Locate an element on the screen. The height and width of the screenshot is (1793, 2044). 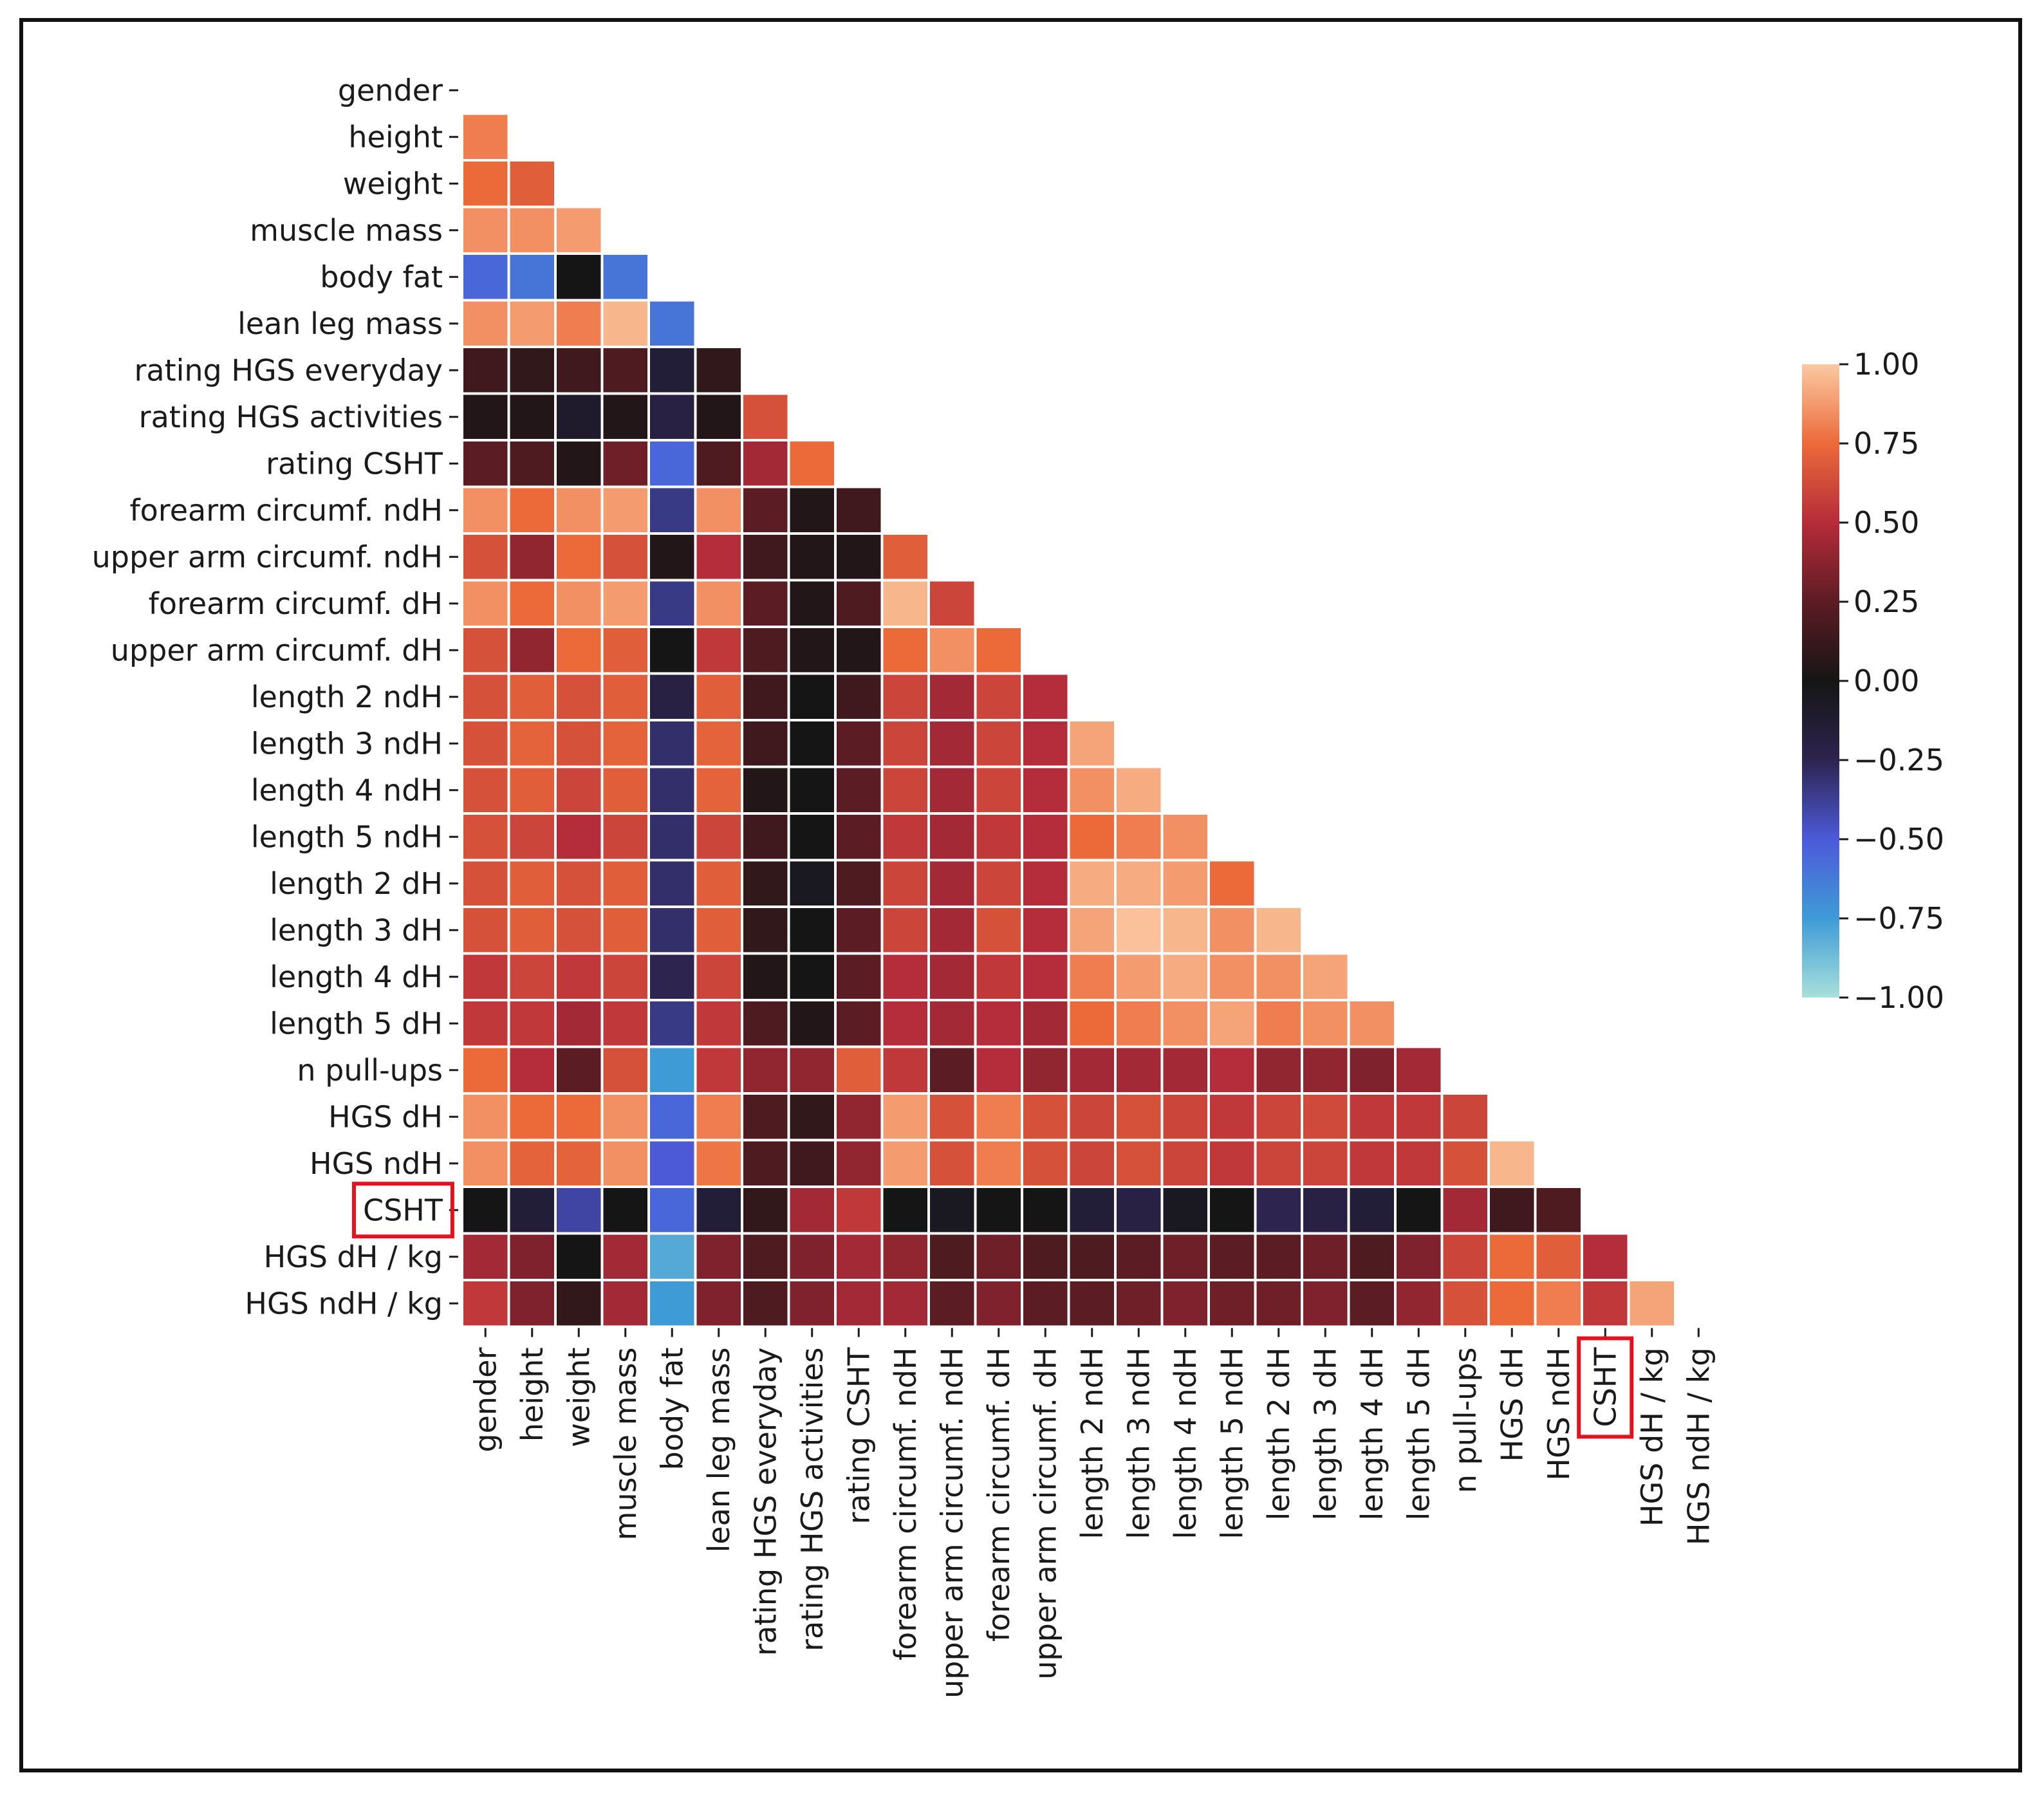
x-tick-label: rating CSHT is located at coordinates (859, 1436).